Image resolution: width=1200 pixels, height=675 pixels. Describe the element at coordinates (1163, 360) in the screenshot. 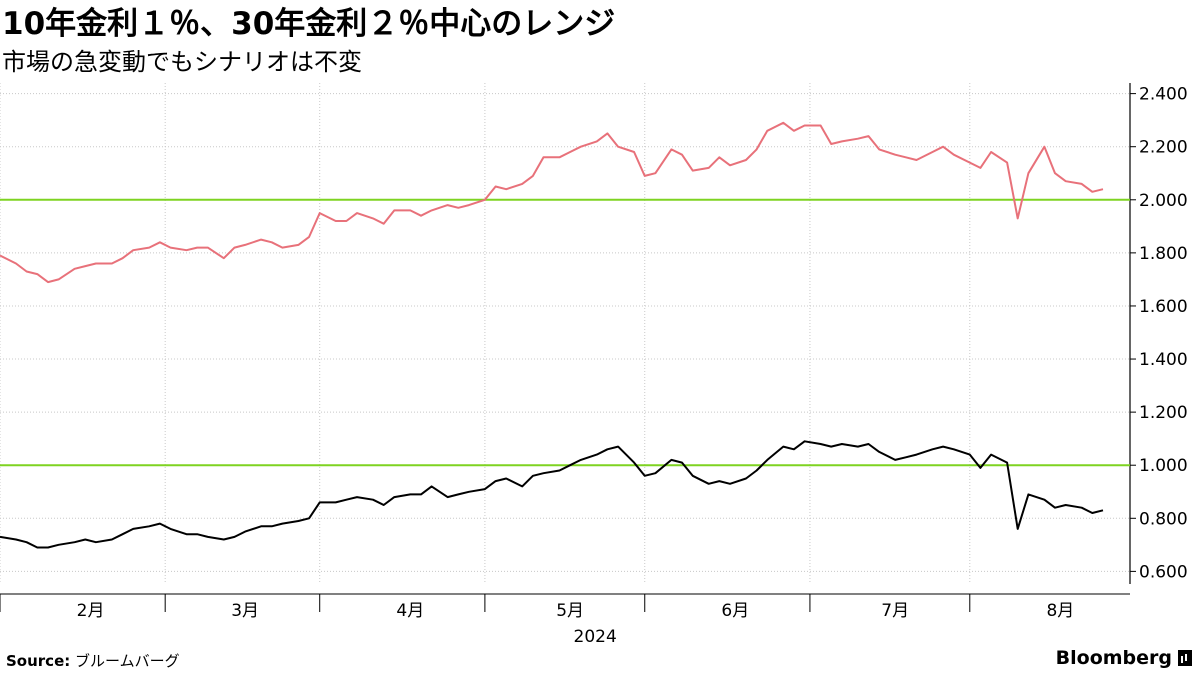

I see `y-tick-label: 1.400` at that location.